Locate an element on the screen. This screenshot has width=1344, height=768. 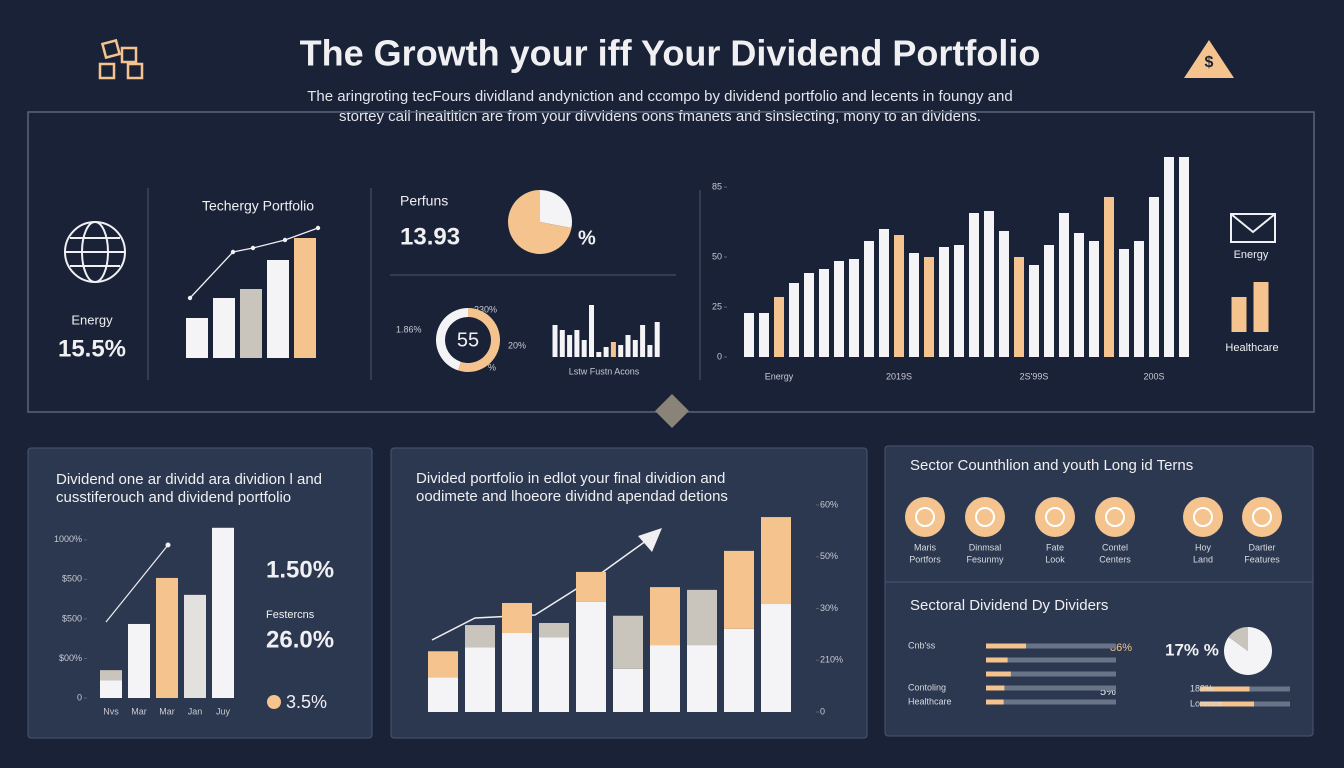
kpi-dot is located at coordinates (274, 702).